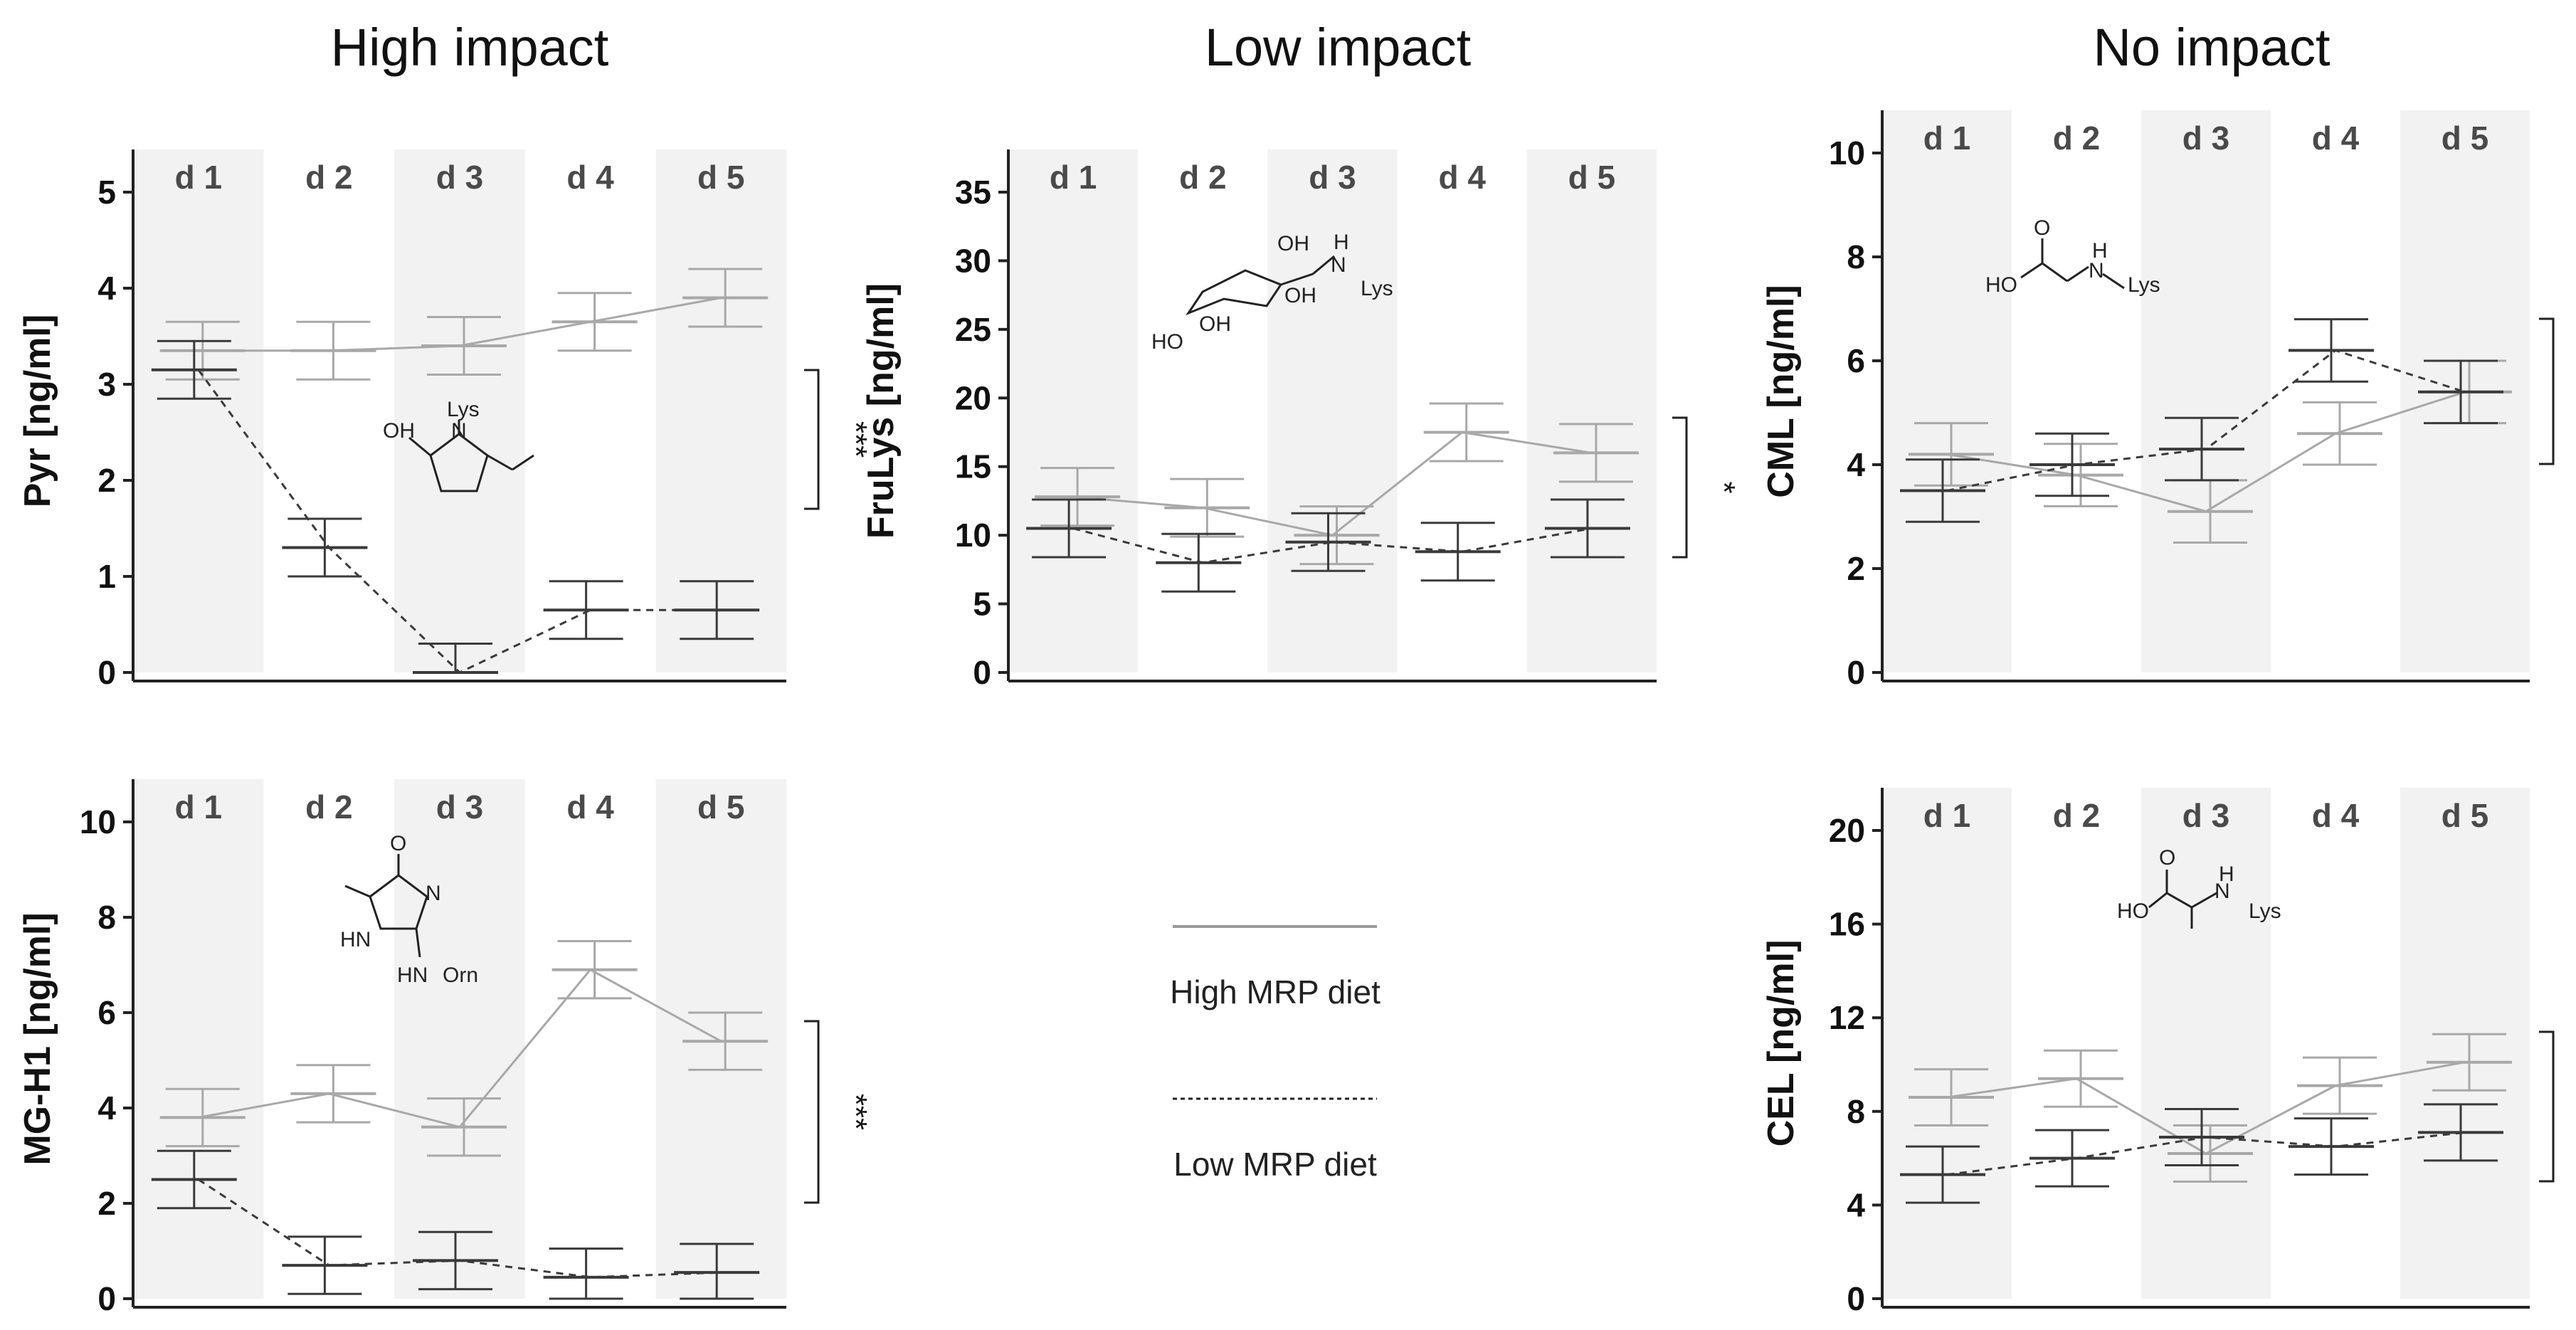 The image size is (2576, 1330). Describe the element at coordinates (1856, 1111) in the screenshot. I see `cel-ytick-label: 8` at that location.